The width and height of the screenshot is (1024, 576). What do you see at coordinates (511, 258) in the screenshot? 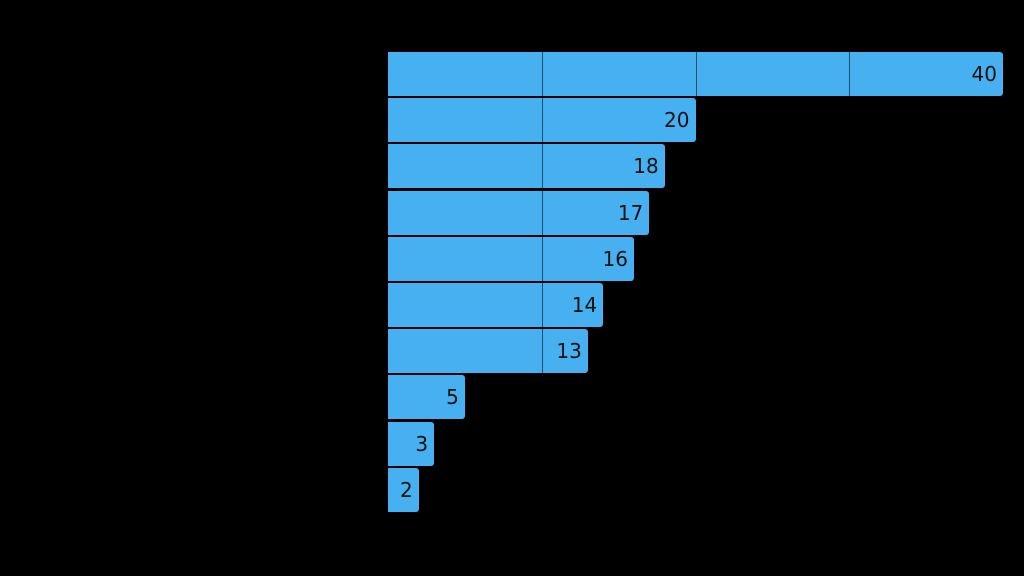
I see `bar: 16` at bounding box center [511, 258].